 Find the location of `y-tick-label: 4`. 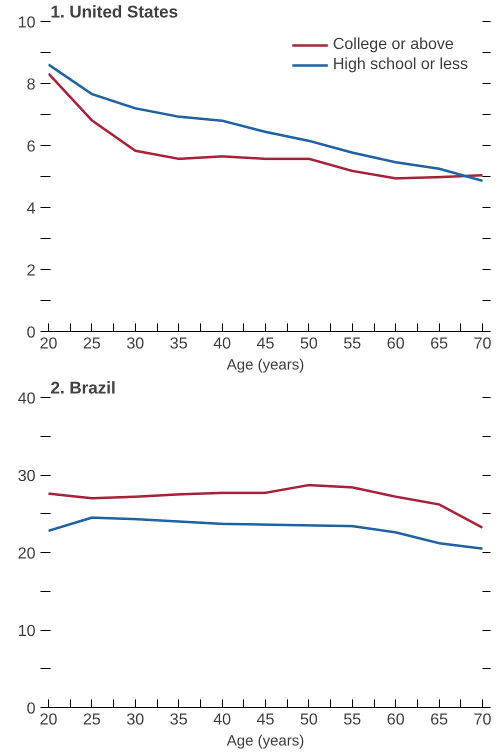

y-tick-label: 4 is located at coordinates (31, 209).